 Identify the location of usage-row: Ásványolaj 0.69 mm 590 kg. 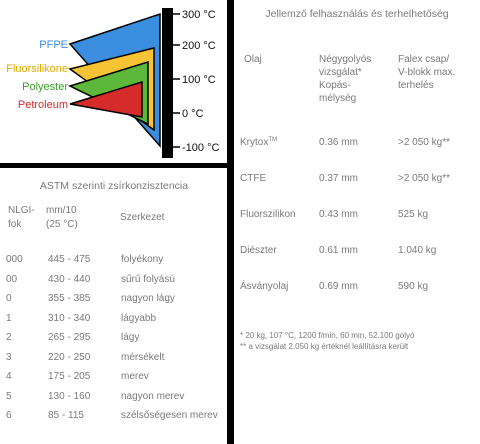
(357, 289).